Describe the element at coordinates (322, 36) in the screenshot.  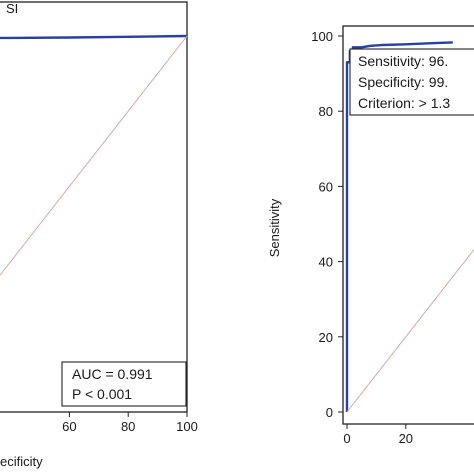
I see `right-y-tick-label: 100` at that location.